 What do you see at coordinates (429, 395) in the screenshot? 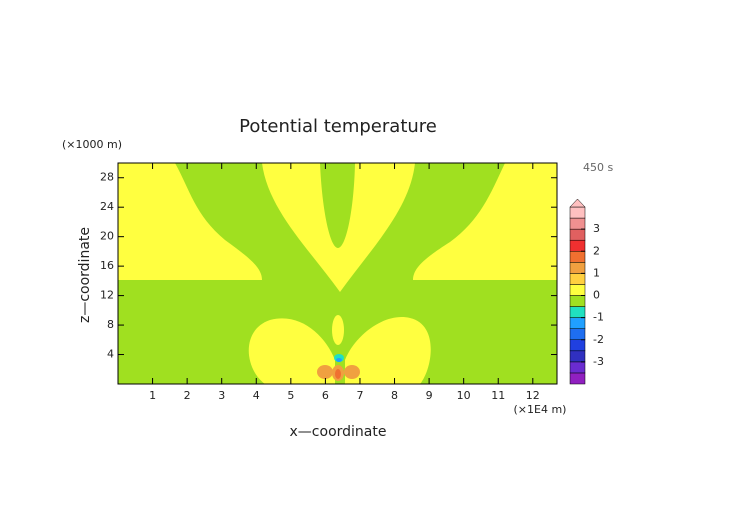
I see `x-tick-label: 9` at bounding box center [429, 395].